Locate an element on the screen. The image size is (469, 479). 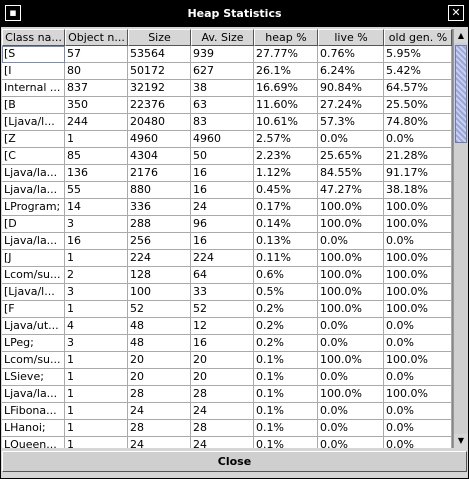
table-row: Ljava/la... 136 2176 16 1.12% 84.55% 91.17% is located at coordinates (227, 173).